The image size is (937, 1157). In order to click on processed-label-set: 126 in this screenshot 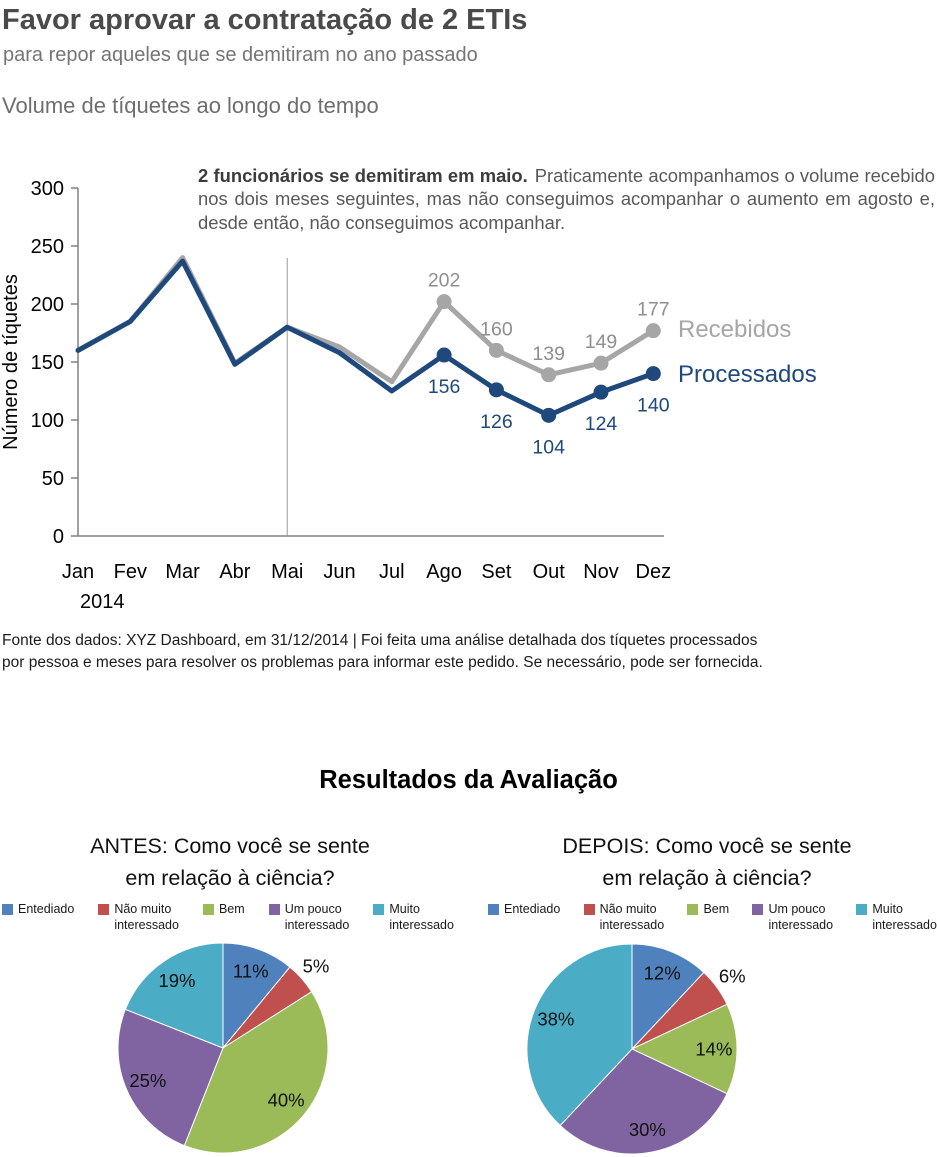, I will do `click(496, 422)`.